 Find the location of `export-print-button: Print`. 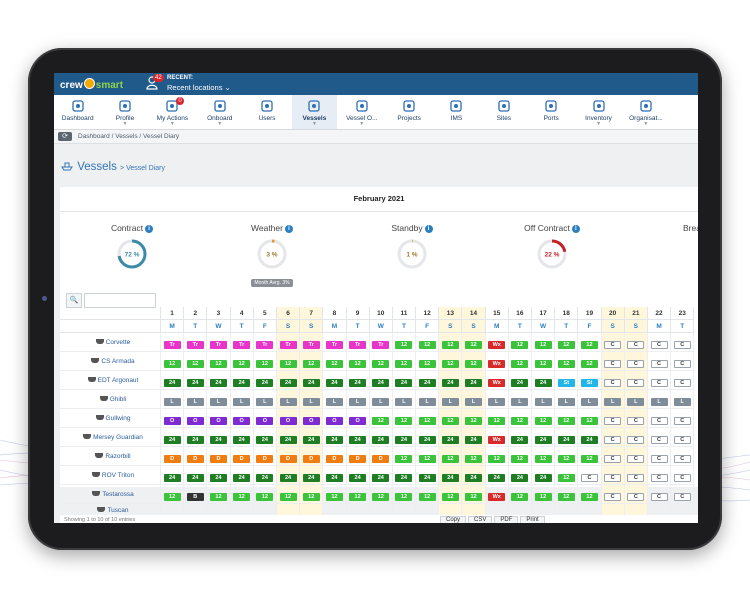

export-print-button: Print is located at coordinates (532, 519).